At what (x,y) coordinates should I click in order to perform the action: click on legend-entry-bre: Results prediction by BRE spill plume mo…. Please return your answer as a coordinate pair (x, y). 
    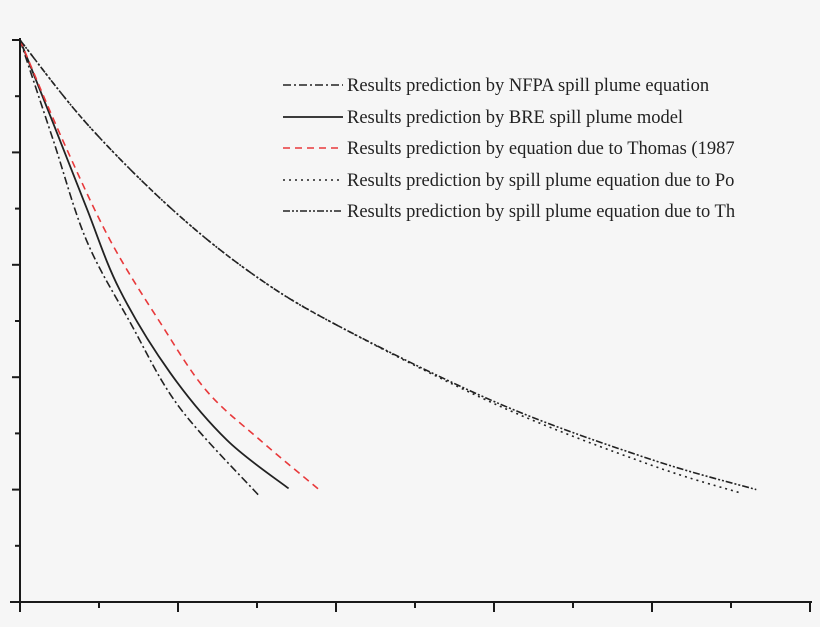
    Looking at the image, I should click on (483, 118).